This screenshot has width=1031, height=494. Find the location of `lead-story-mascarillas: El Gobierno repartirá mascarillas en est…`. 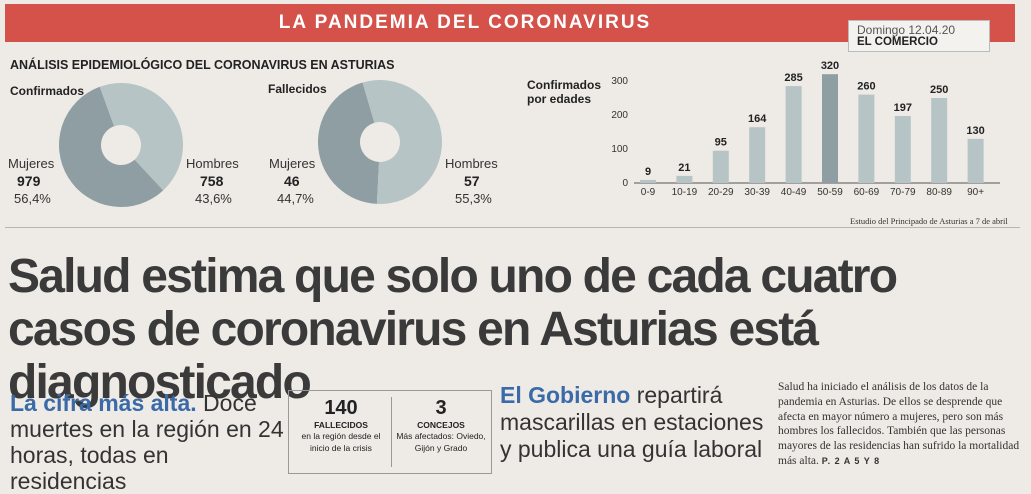

lead-story-mascarillas: El Gobierno repartirá mascarillas en est… is located at coordinates (632, 422).